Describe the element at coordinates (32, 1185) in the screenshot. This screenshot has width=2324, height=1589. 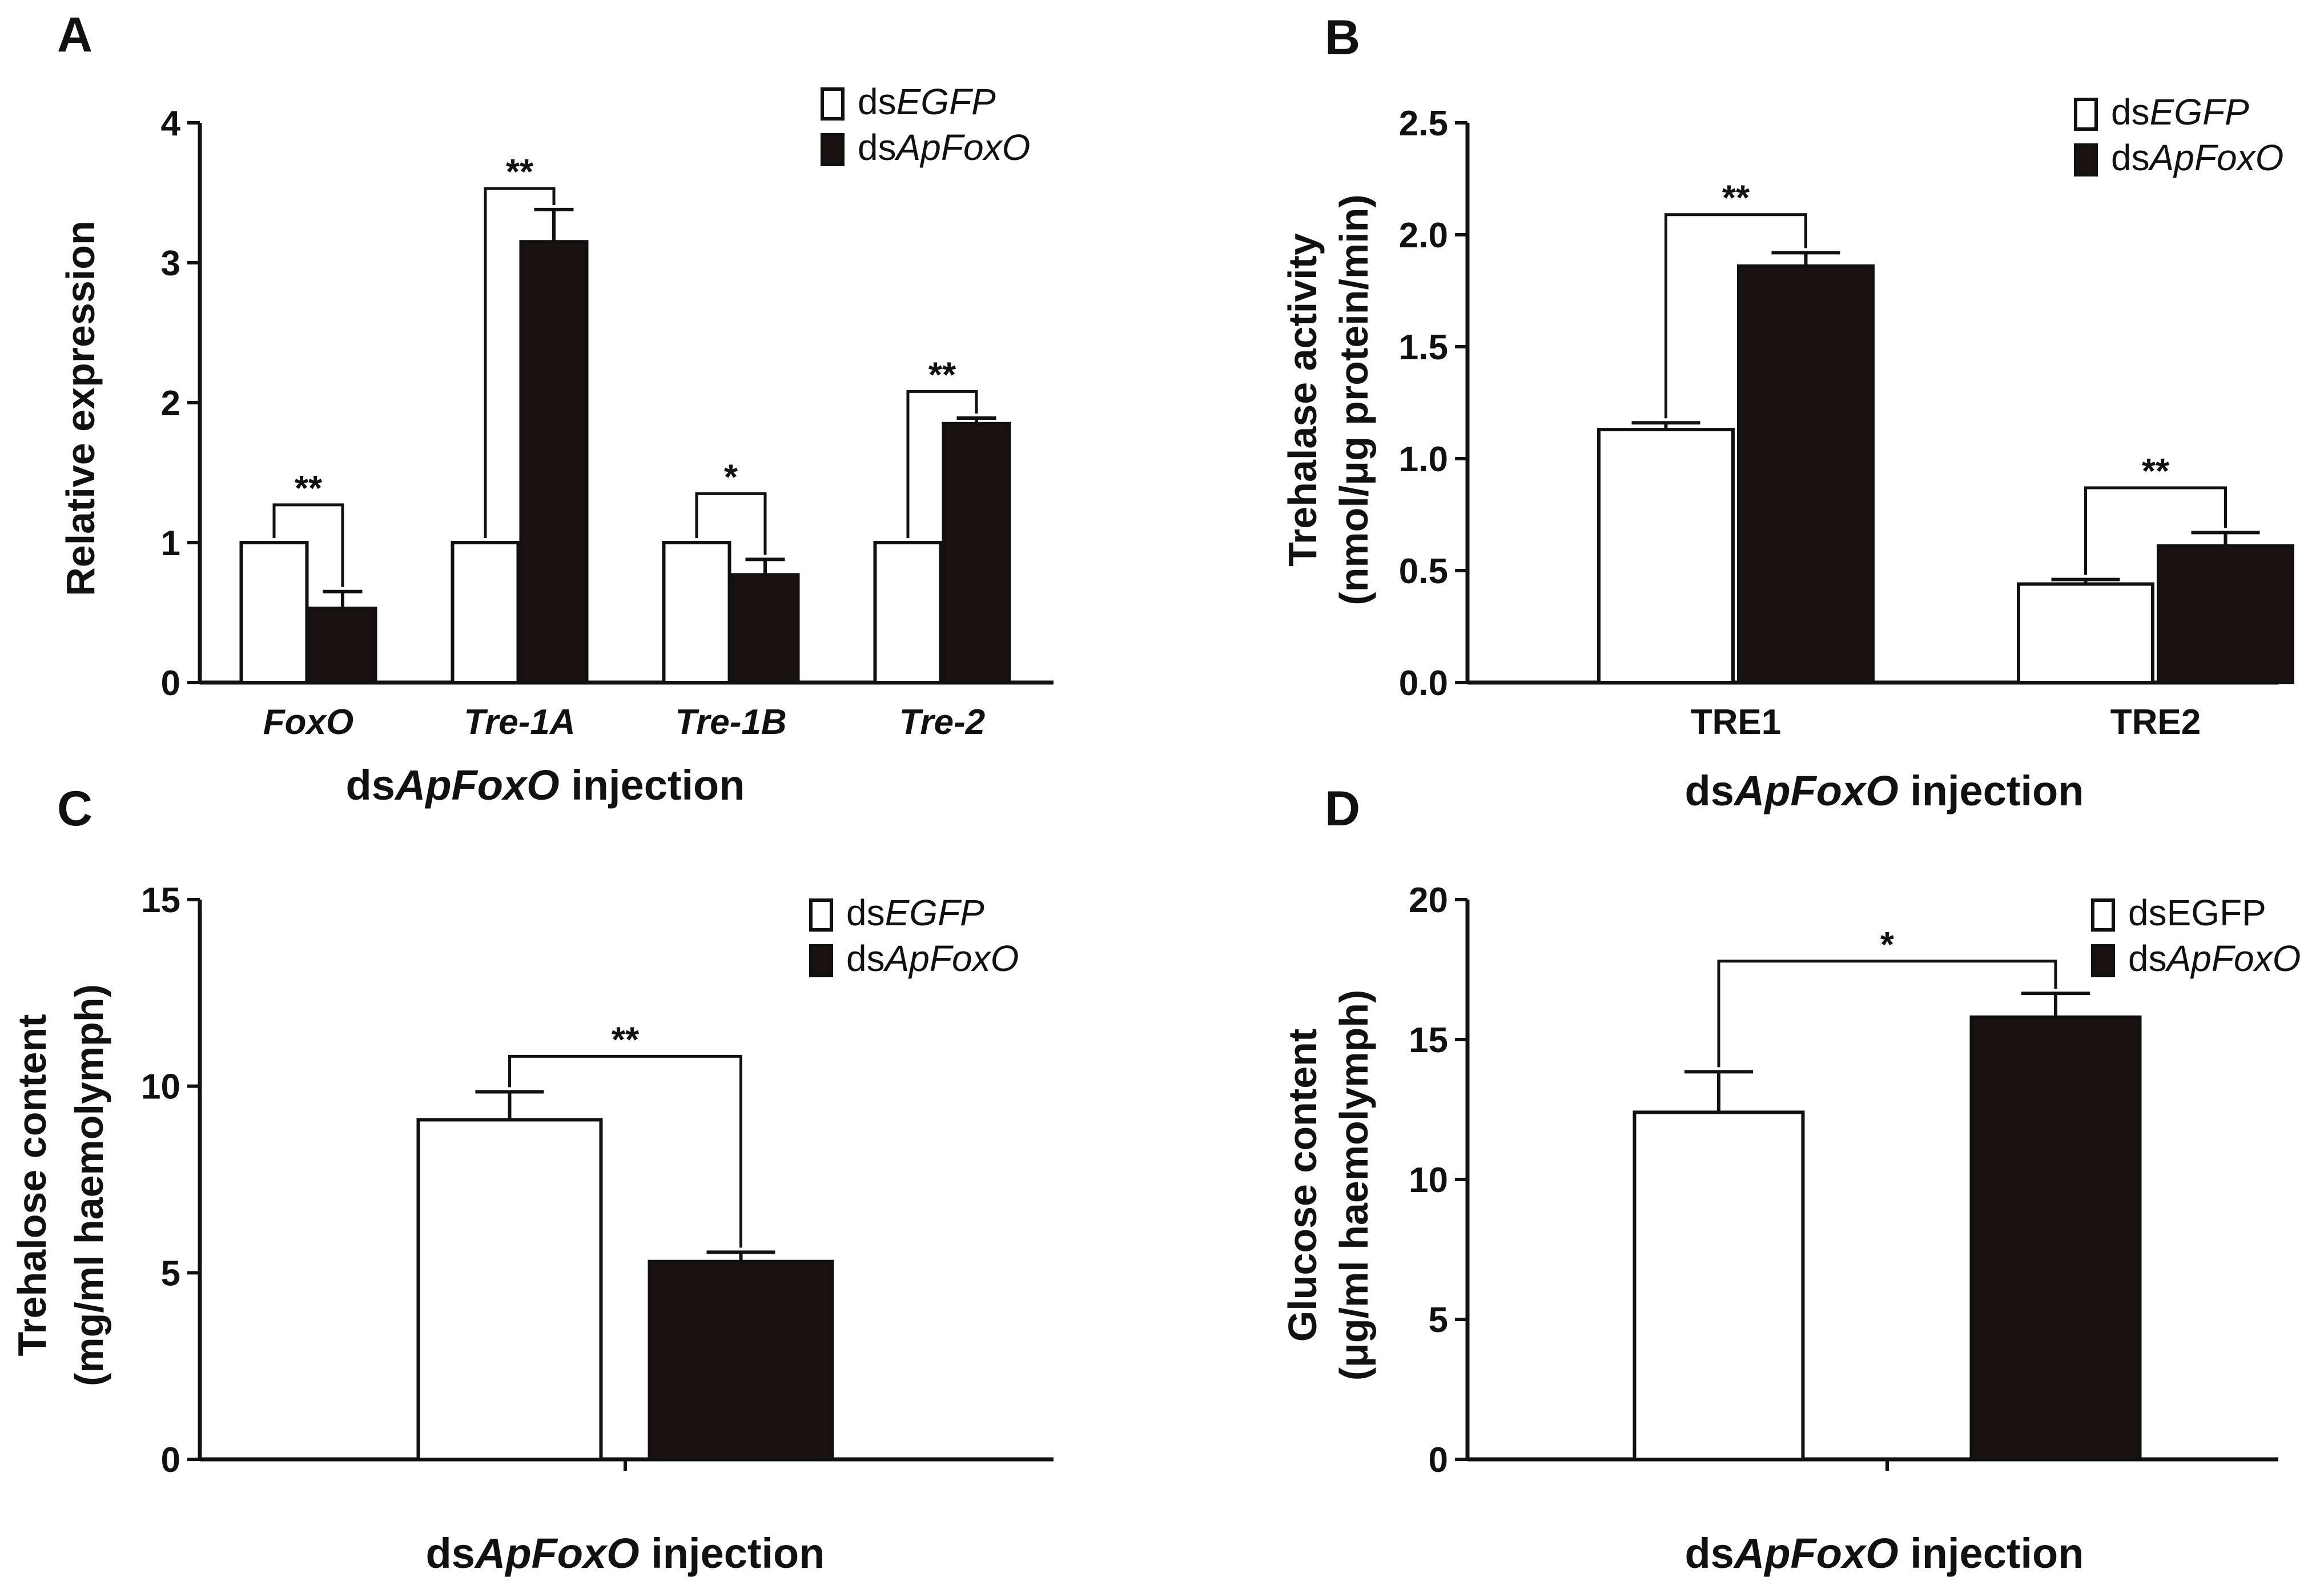
I see `y-axis-title: Trehalose content` at that location.